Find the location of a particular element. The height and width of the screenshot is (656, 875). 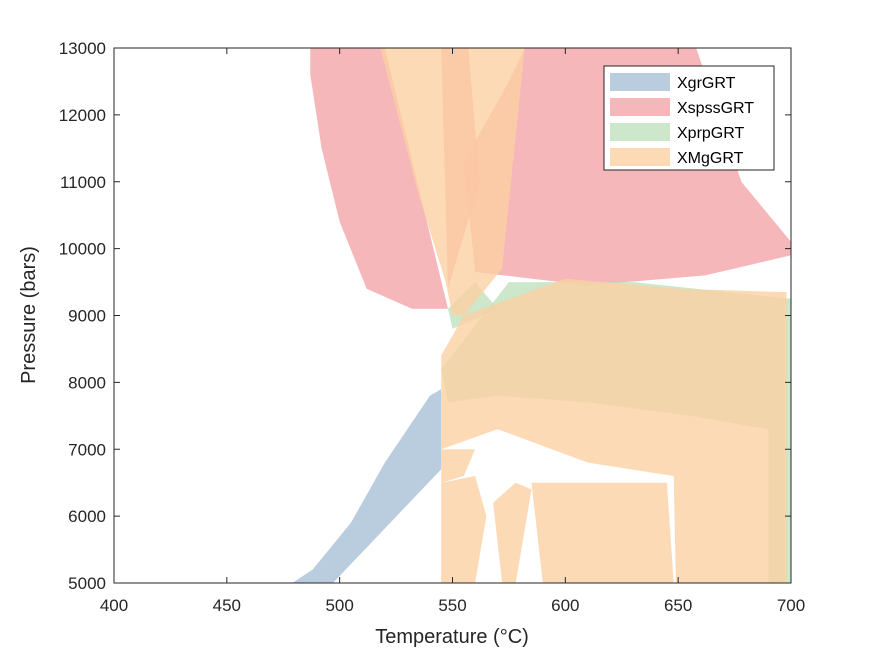

x-tick-label: 500 is located at coordinates (339, 605).